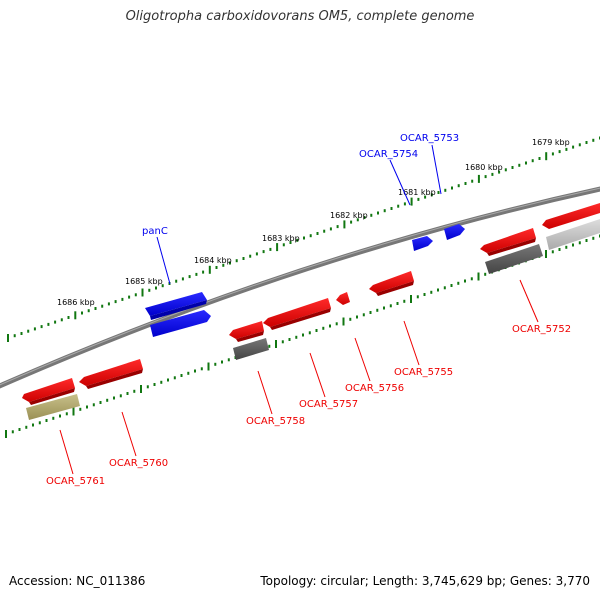  Describe the element at coordinates (77, 581) in the screenshot. I see `accession-text: Accession: NC_011386` at that location.